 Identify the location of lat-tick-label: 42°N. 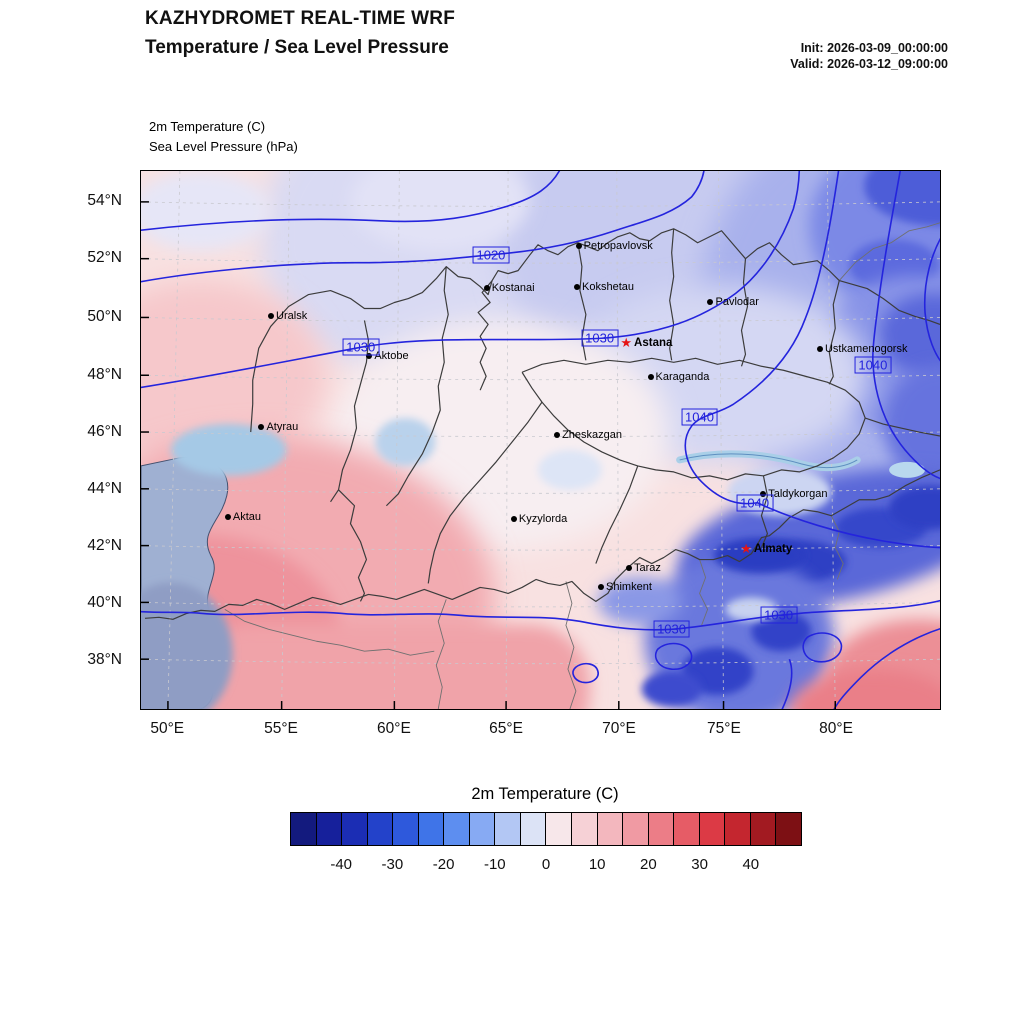
(104, 545).